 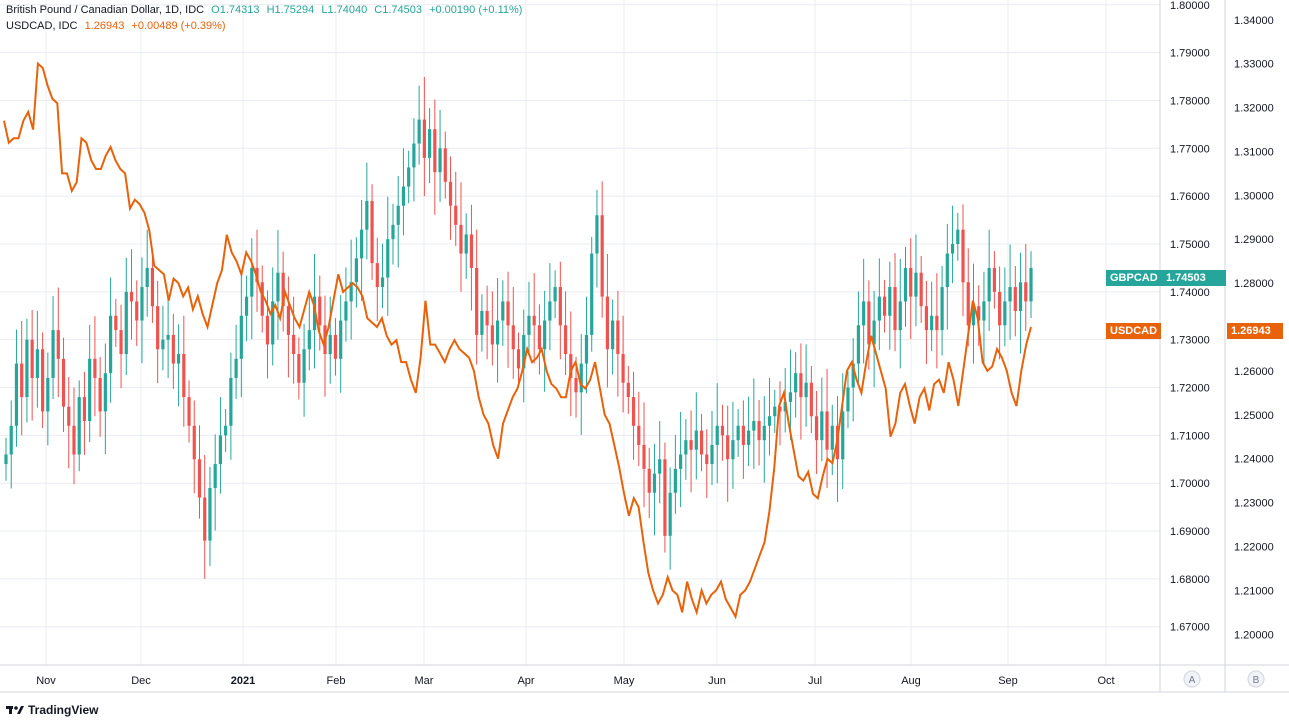 I want to click on scale-a-button: A, so click(x=1192, y=679).